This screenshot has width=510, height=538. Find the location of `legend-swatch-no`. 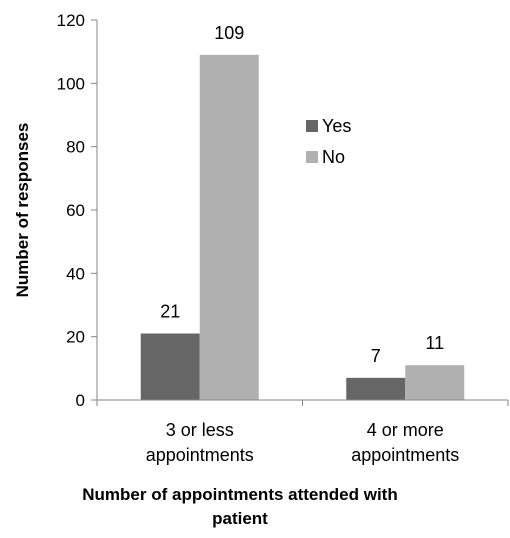

legend-swatch-no is located at coordinates (312, 157).